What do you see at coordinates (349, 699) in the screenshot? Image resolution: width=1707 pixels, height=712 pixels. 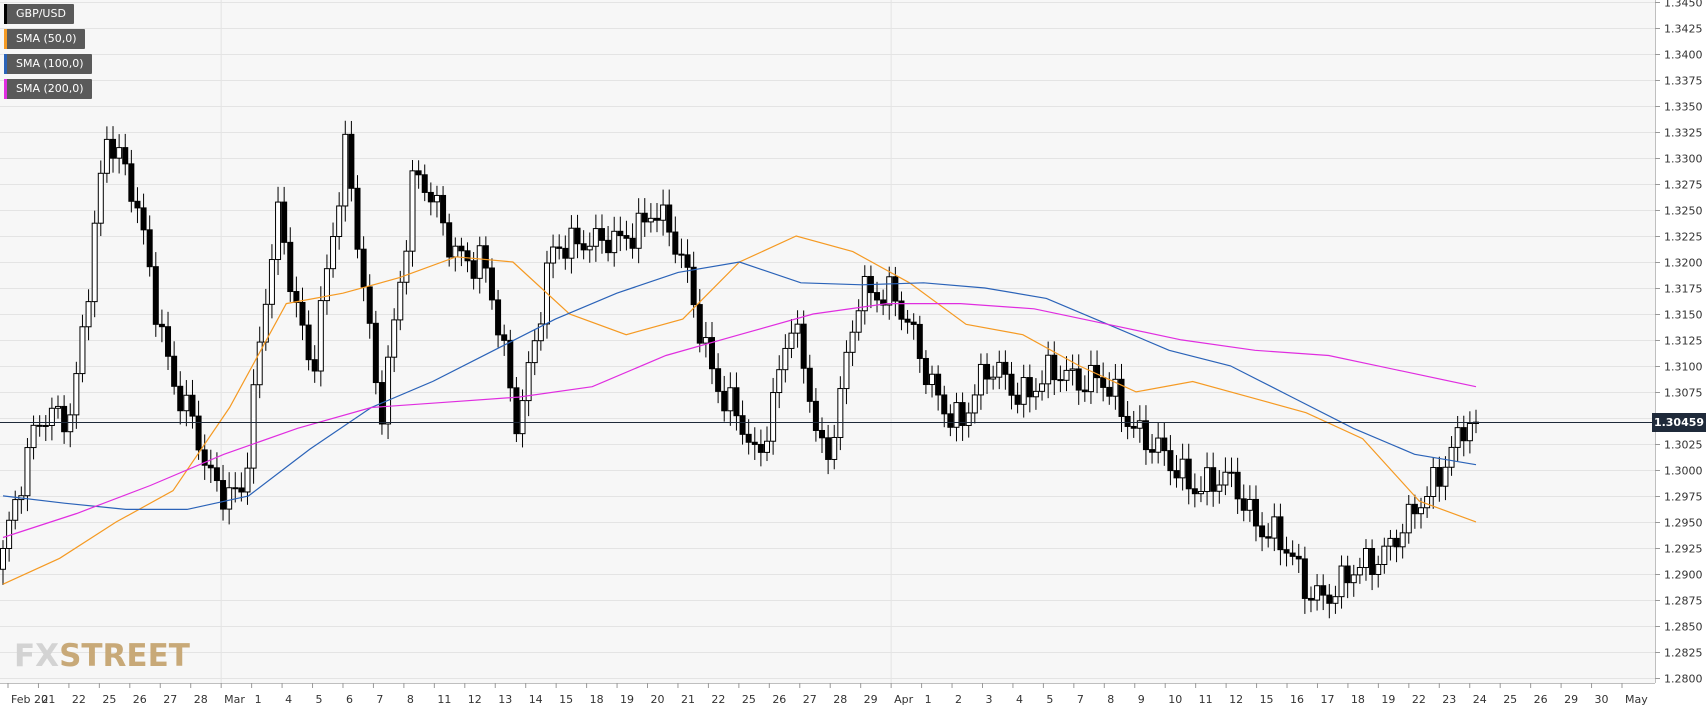 I see `x-tick-label: 6` at bounding box center [349, 699].